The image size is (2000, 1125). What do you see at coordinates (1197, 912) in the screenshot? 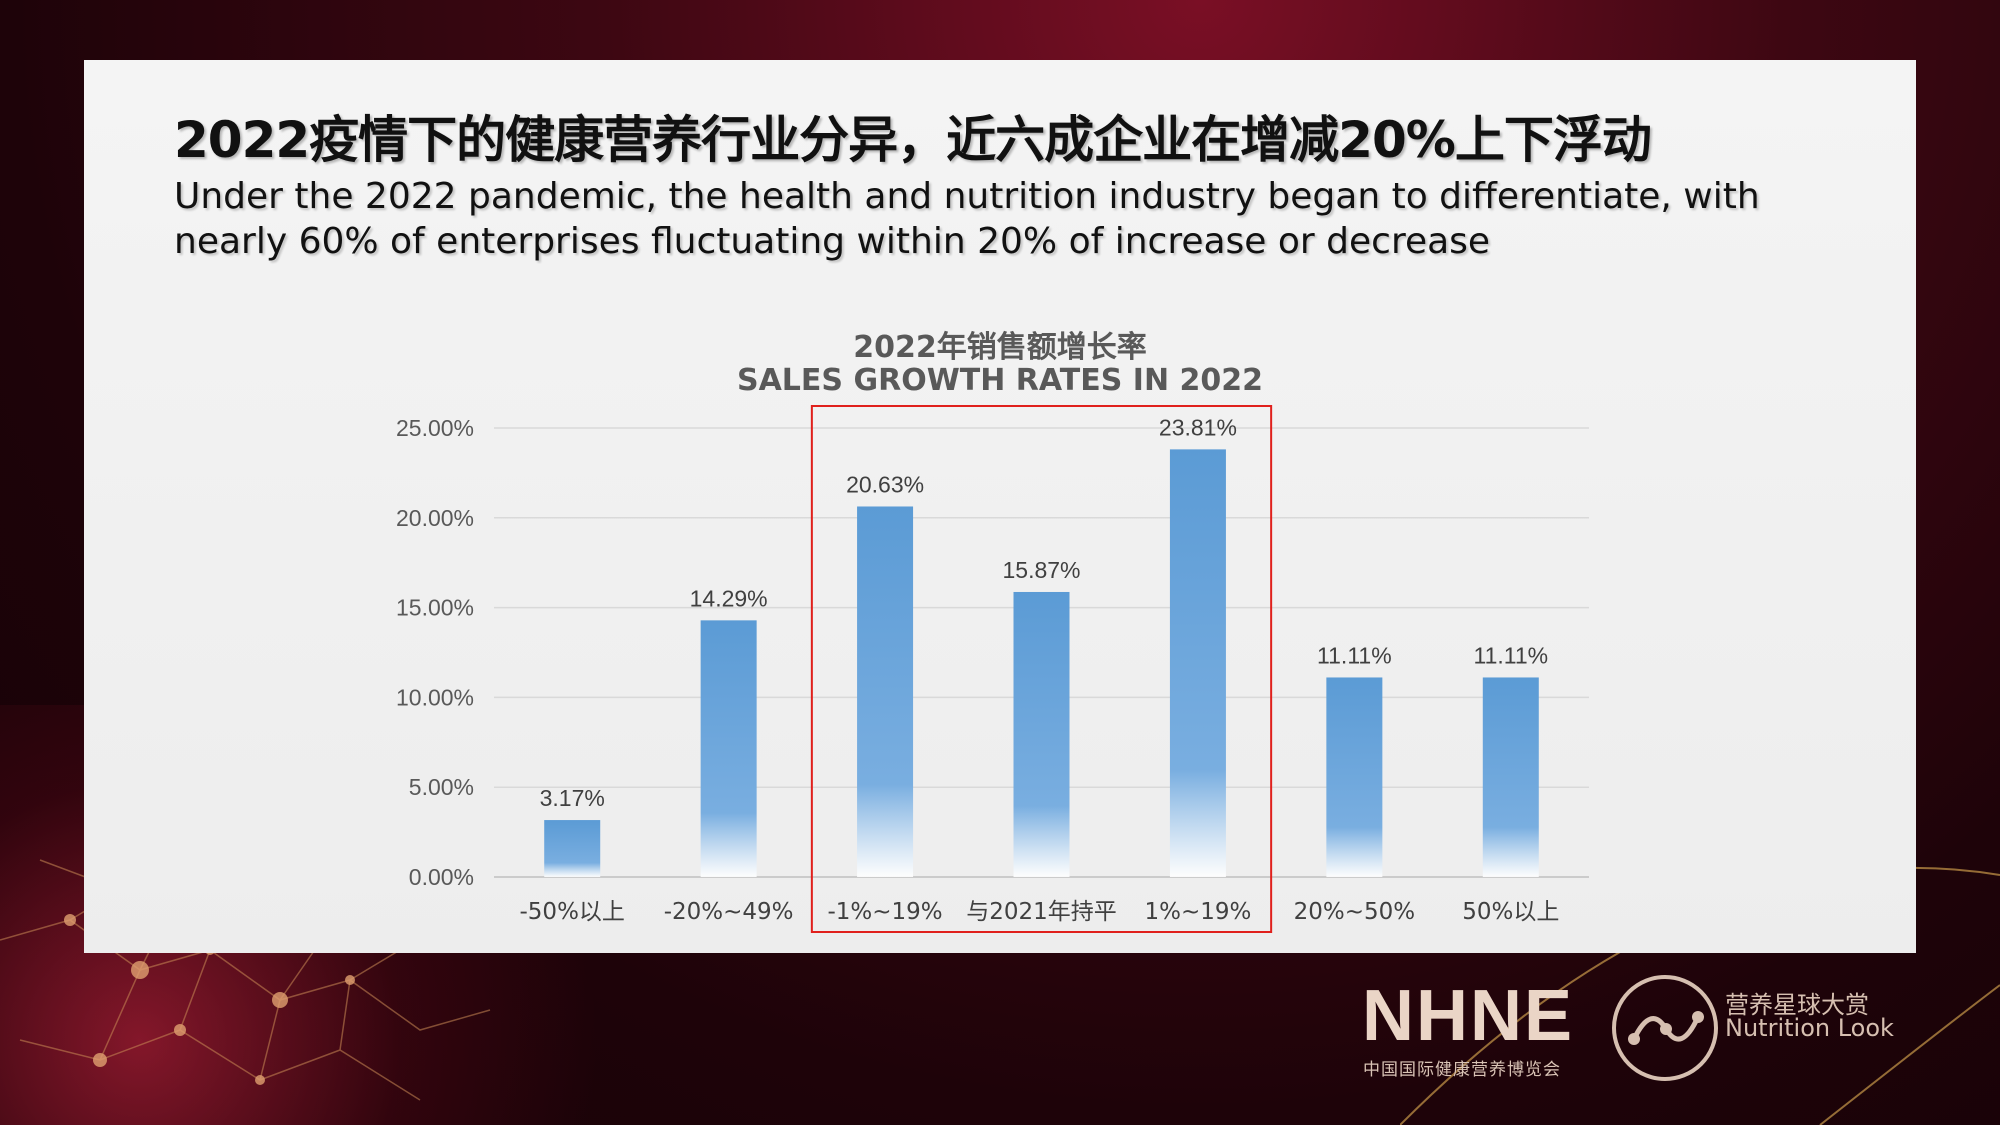
I see `x-tick-label: 1%~19%` at bounding box center [1197, 912].